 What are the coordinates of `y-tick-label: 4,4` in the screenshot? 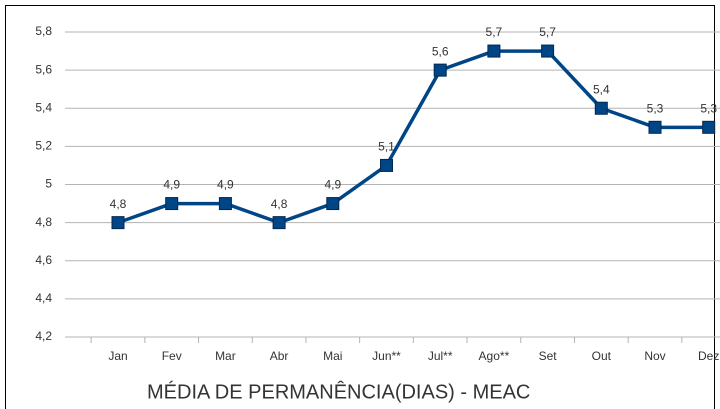 It's located at (43, 298).